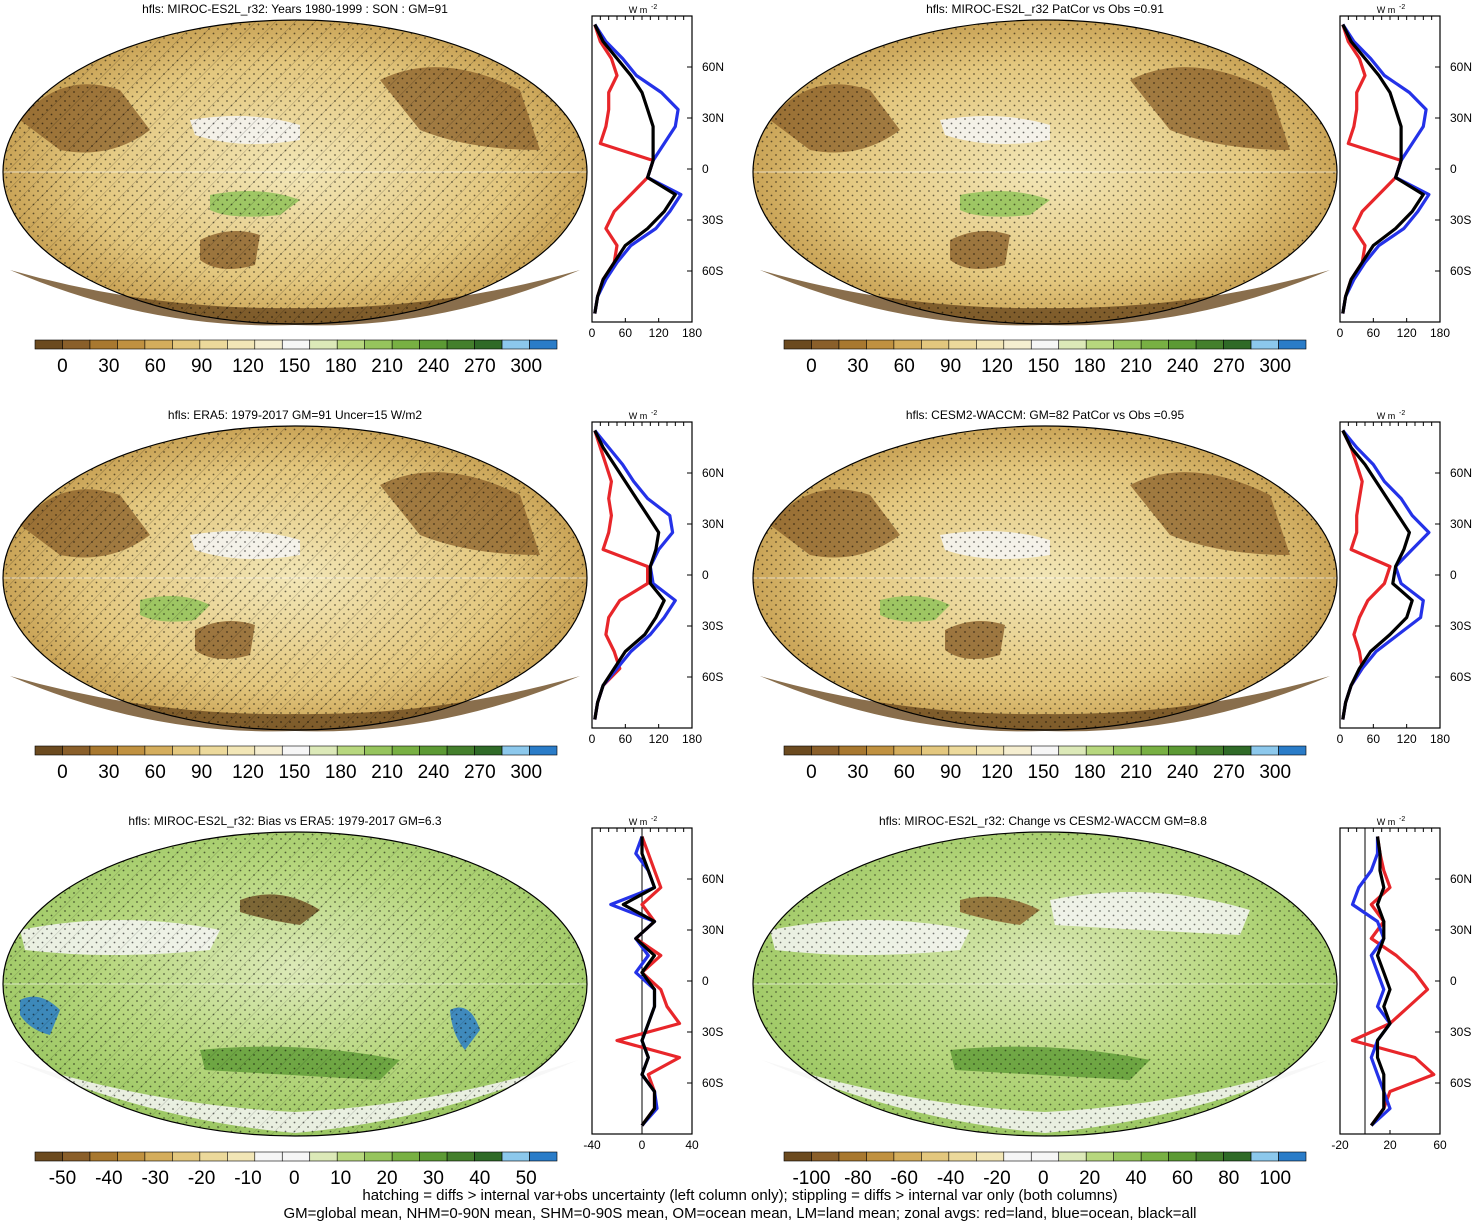 This screenshot has width=1483, height=1221. Describe the element at coordinates (296, 358) in the screenshot. I see `colorbar-model-mean: 0 30 60 90 120 150 180 210 240 270 300` at that location.